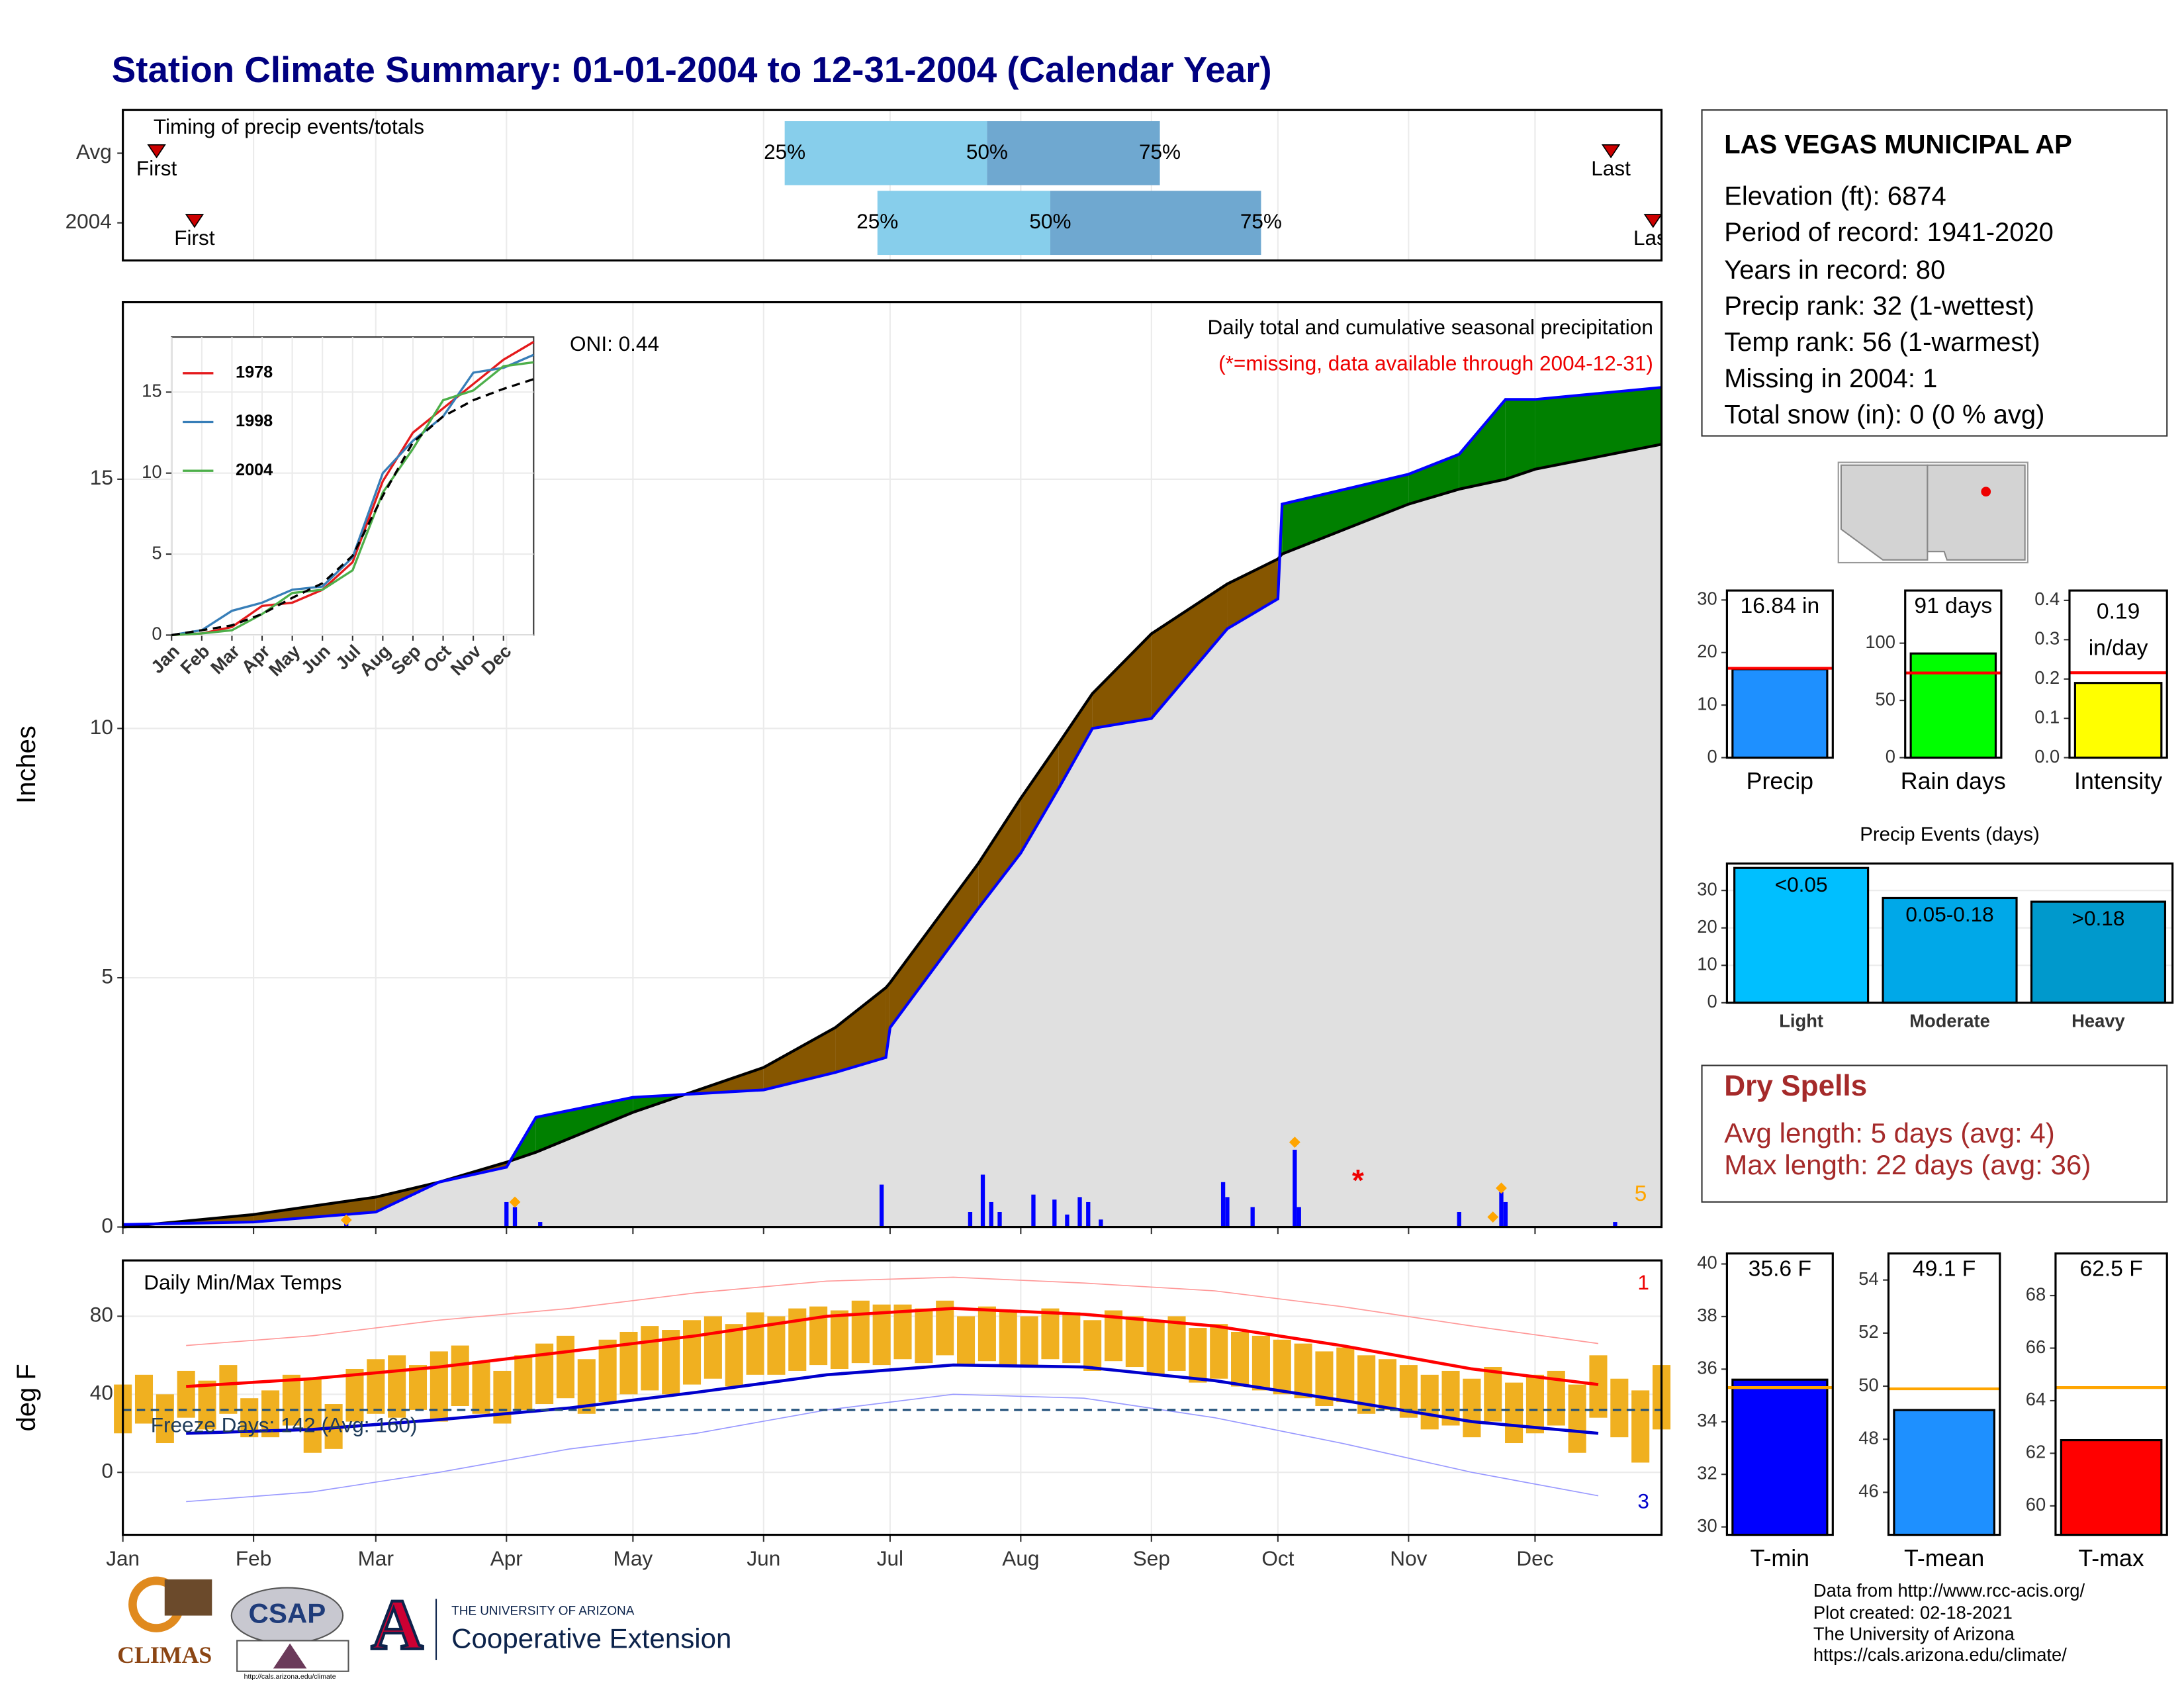 The width and height of the screenshot is (2184, 1688). What do you see at coordinates (1945, 1269) in the screenshot?
I see `value-label: 49.1 F` at bounding box center [1945, 1269].